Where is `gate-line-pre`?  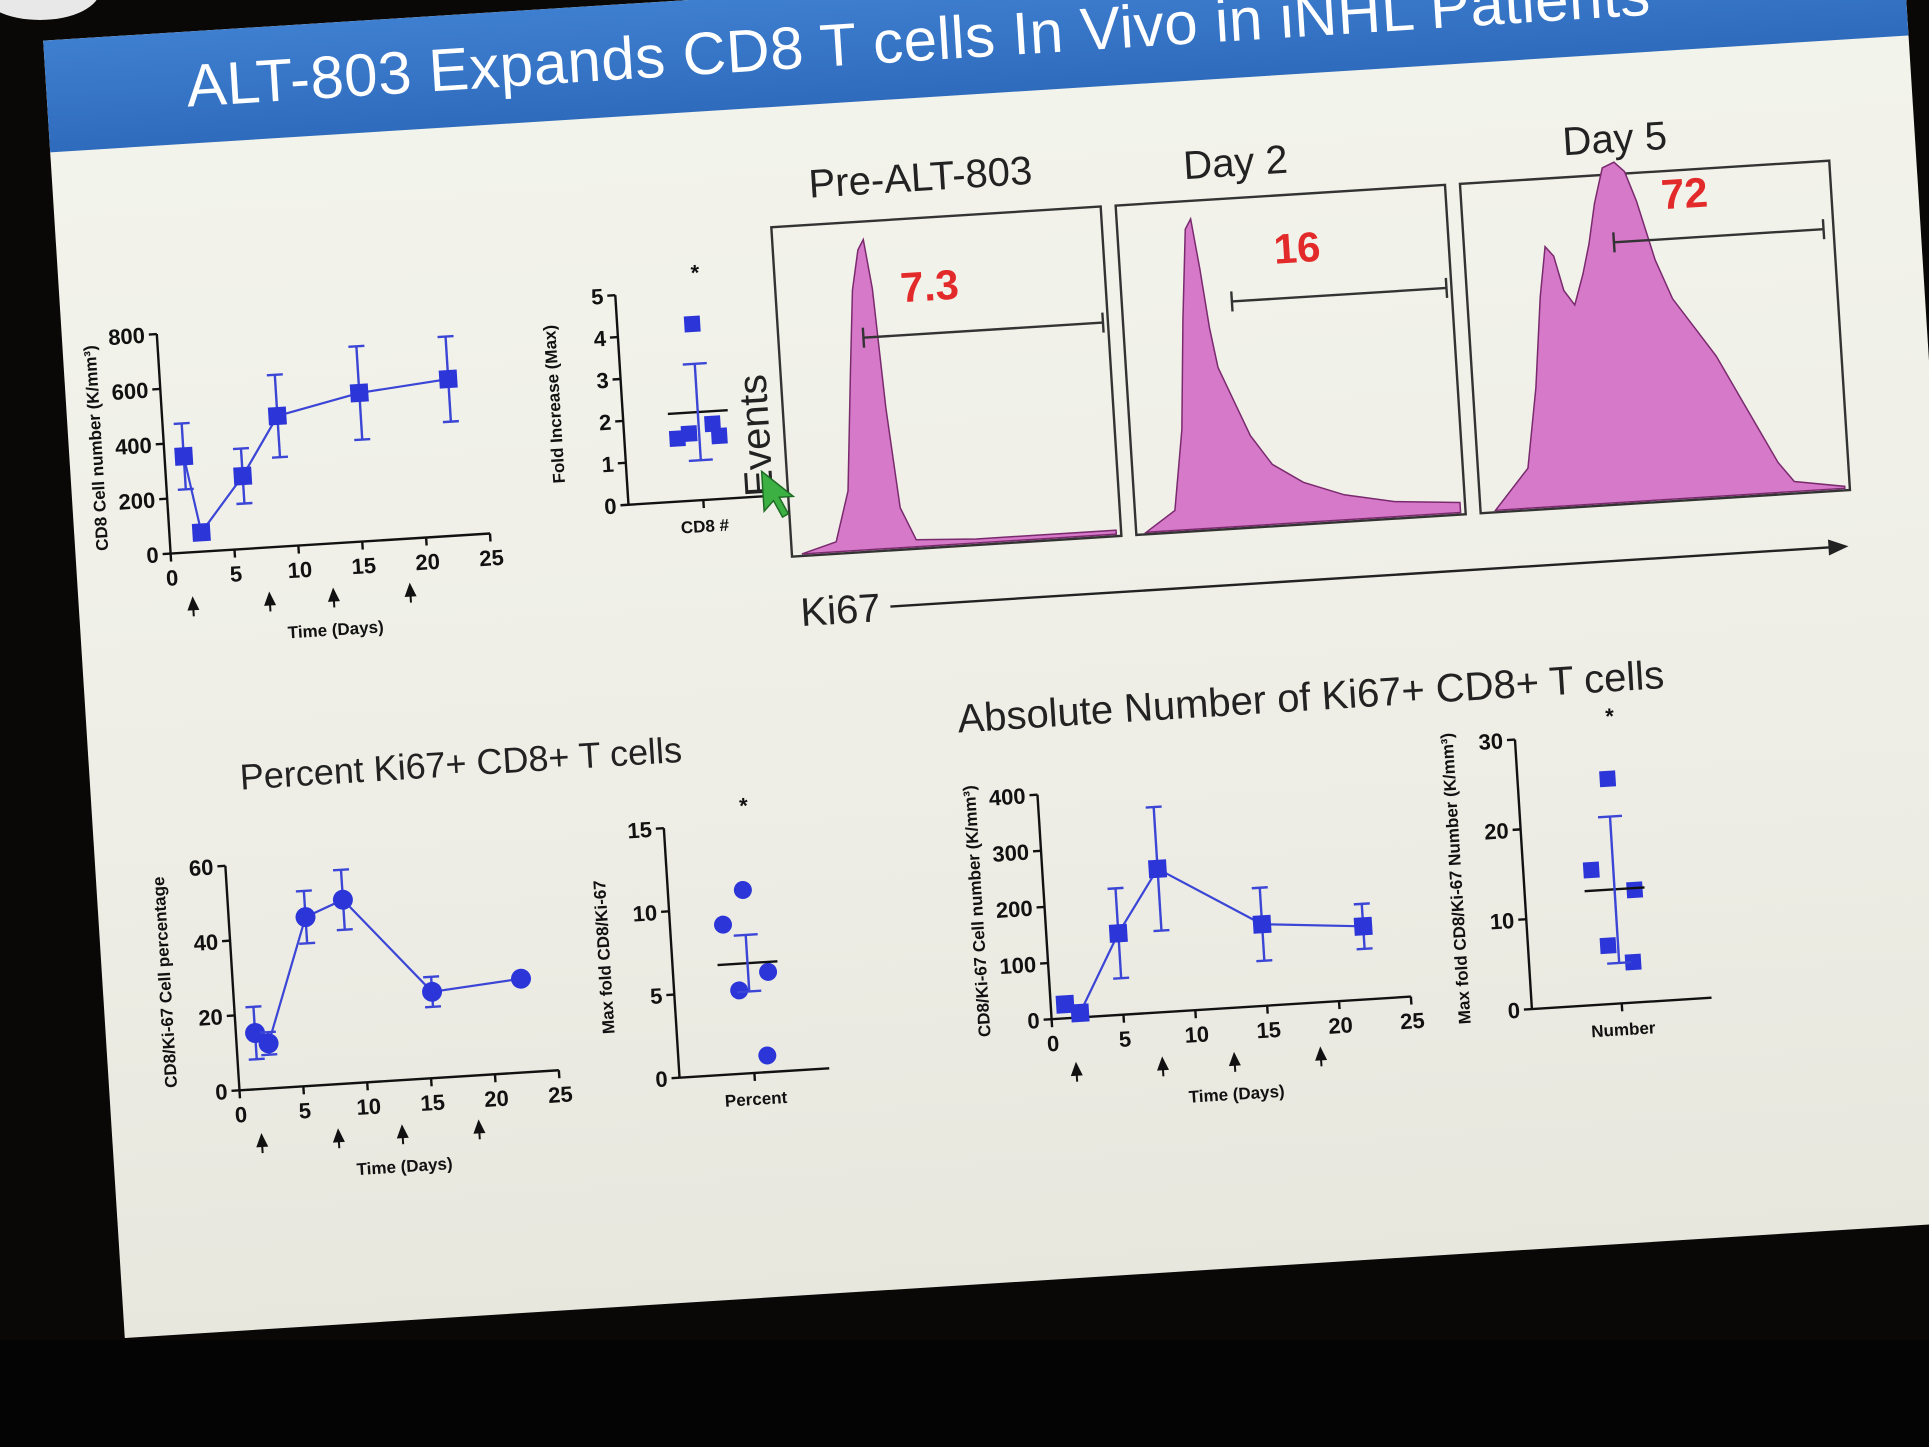 gate-line-pre is located at coordinates (983, 330).